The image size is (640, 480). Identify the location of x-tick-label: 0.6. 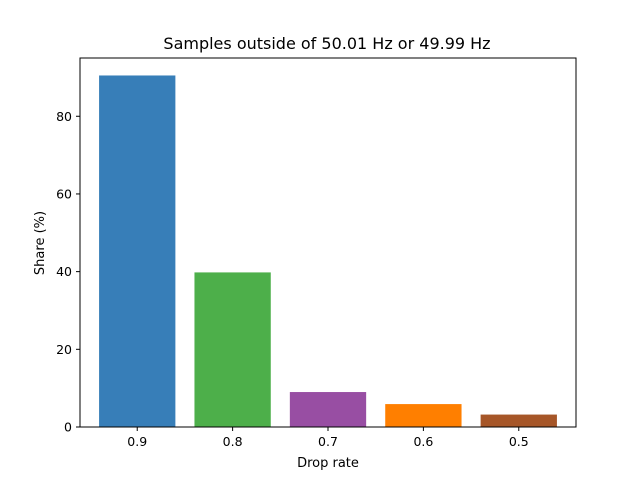
(423, 441).